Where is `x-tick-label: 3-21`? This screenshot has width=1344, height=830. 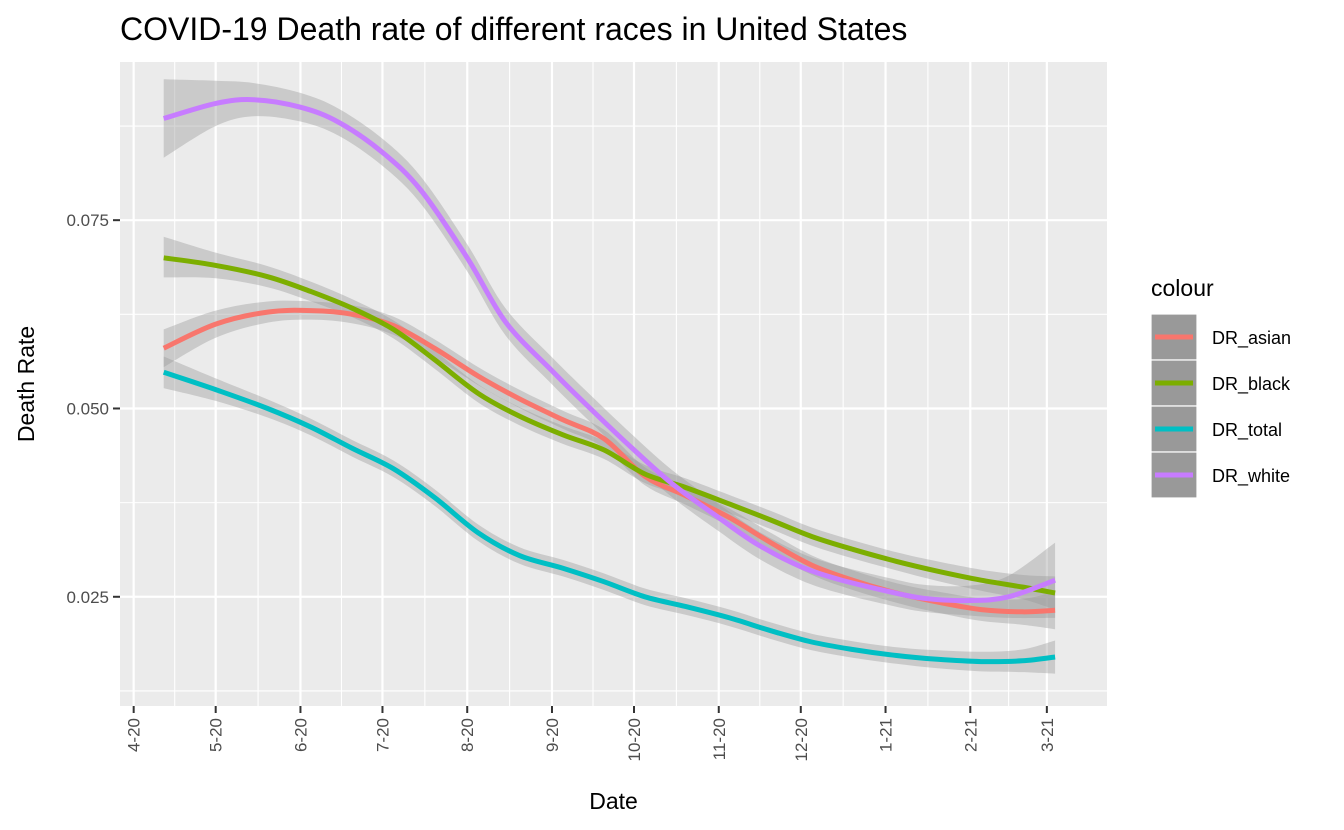
x-tick-label: 3-21 is located at coordinates (1047, 735).